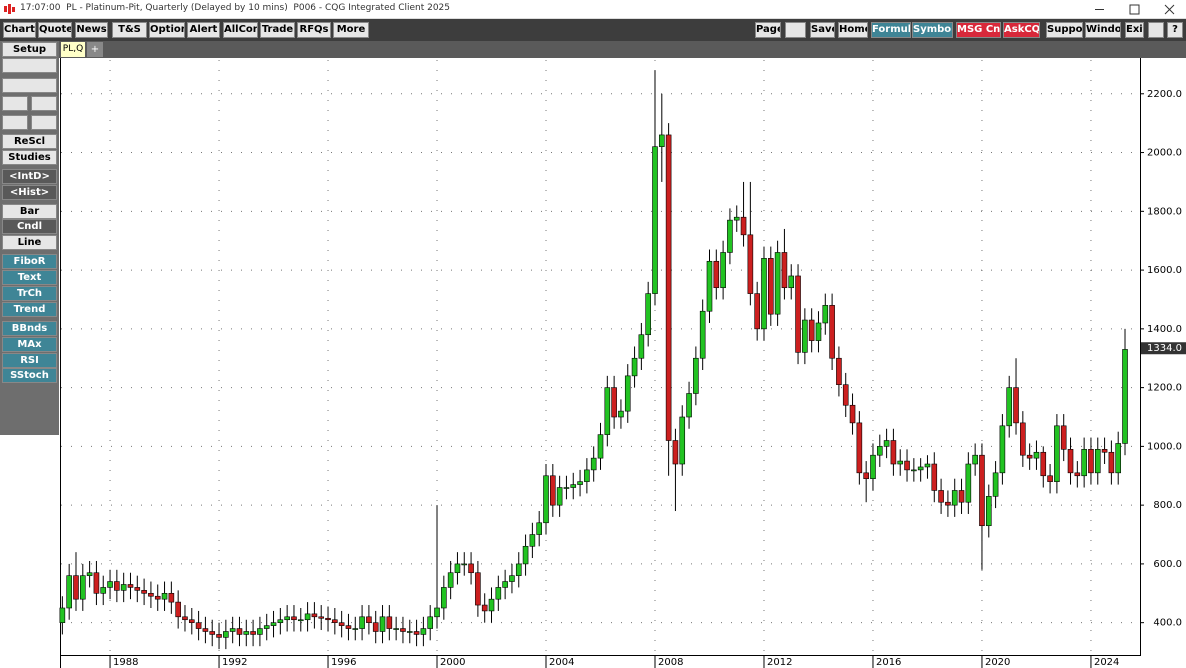 Image resolution: width=1186 pixels, height=668 pixels. What do you see at coordinates (29, 293) in the screenshot?
I see `sidebar-button: TrCh` at bounding box center [29, 293].